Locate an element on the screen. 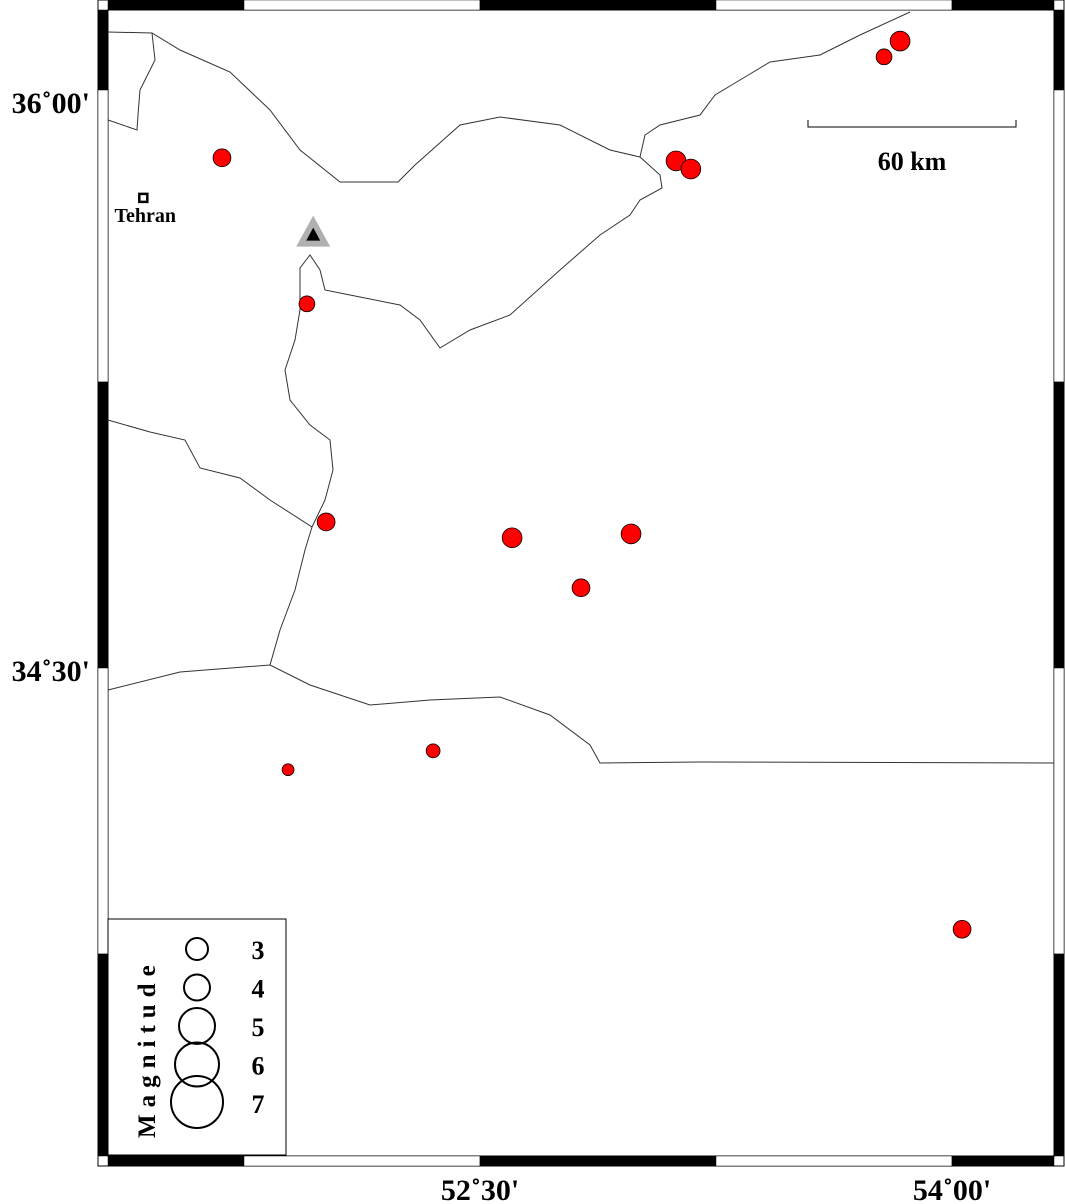  magnitude-legend: Magnitude 3 4 5 6 7 is located at coordinates (197, 1037).